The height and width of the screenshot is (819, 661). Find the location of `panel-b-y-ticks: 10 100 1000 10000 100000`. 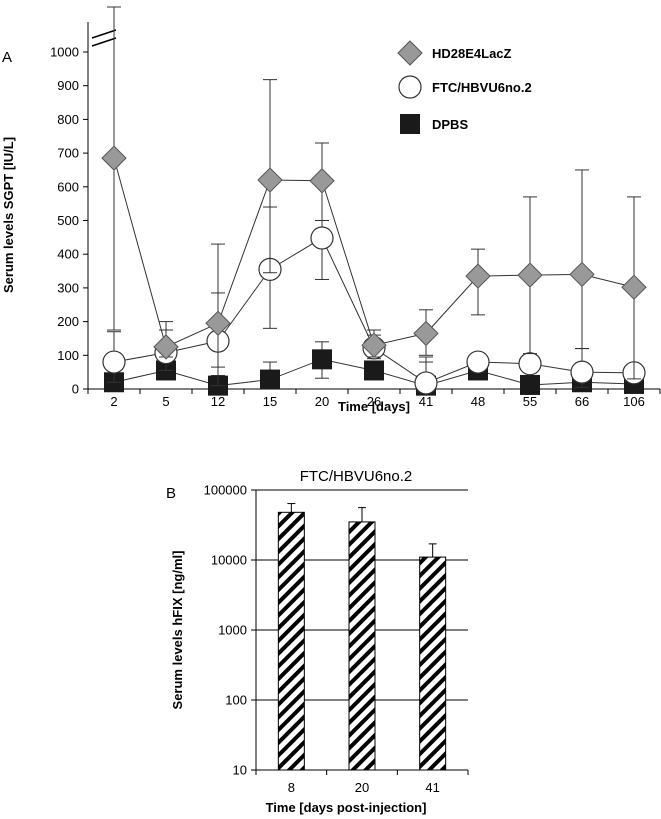

panel-b-y-ticks: 10 100 1000 10000 100000 is located at coordinates (230, 630).